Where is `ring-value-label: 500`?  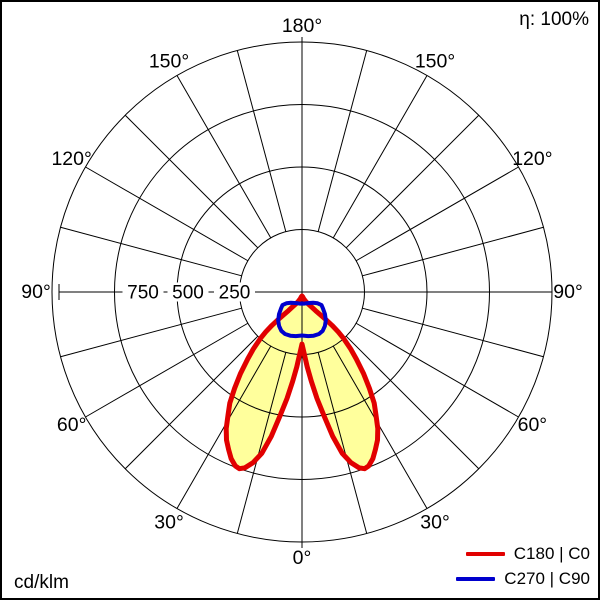
ring-value-label: 500 is located at coordinates (188, 293).